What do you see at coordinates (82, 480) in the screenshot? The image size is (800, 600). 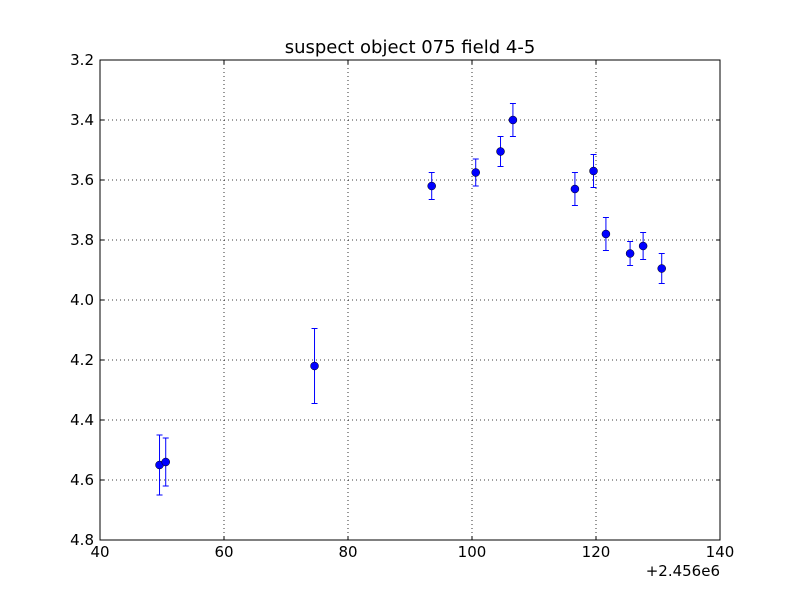 I see `y-tick-label: 4.6` at bounding box center [82, 480].